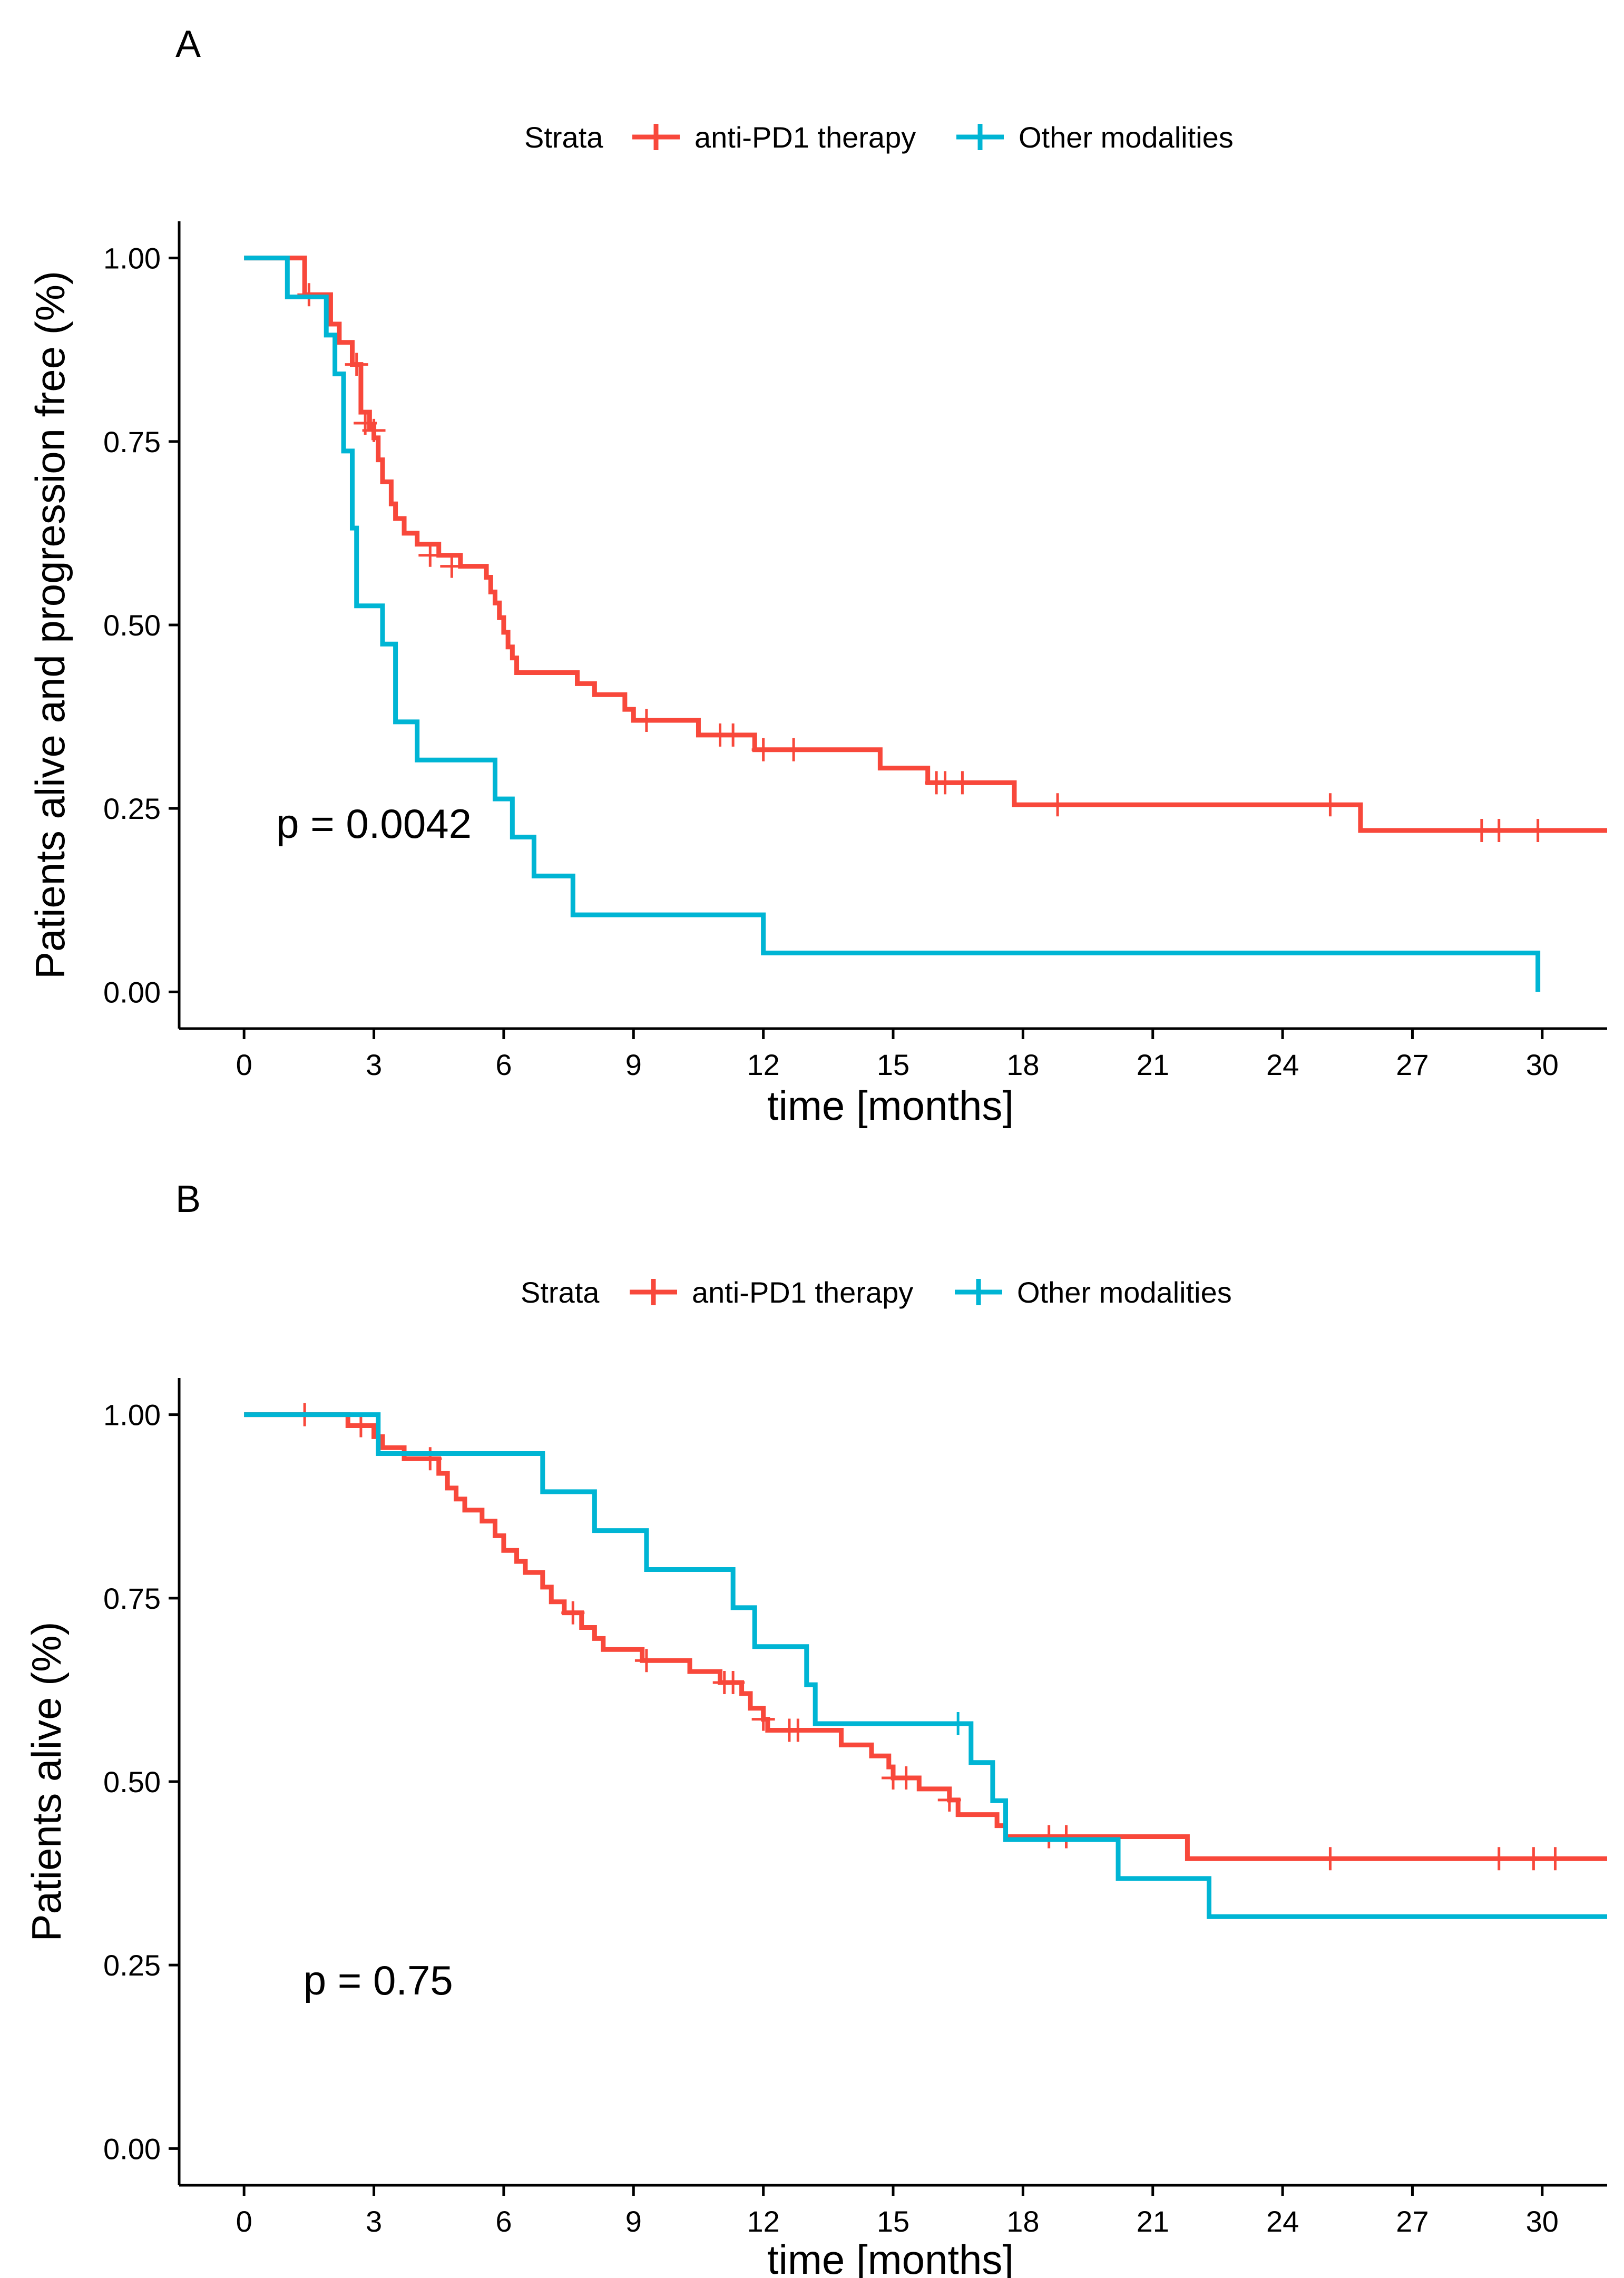 Image resolution: width=1624 pixels, height=2278 pixels. Describe the element at coordinates (50, 625) in the screenshot. I see `y-axis-title: Patients alive and progression free (%)` at that location.